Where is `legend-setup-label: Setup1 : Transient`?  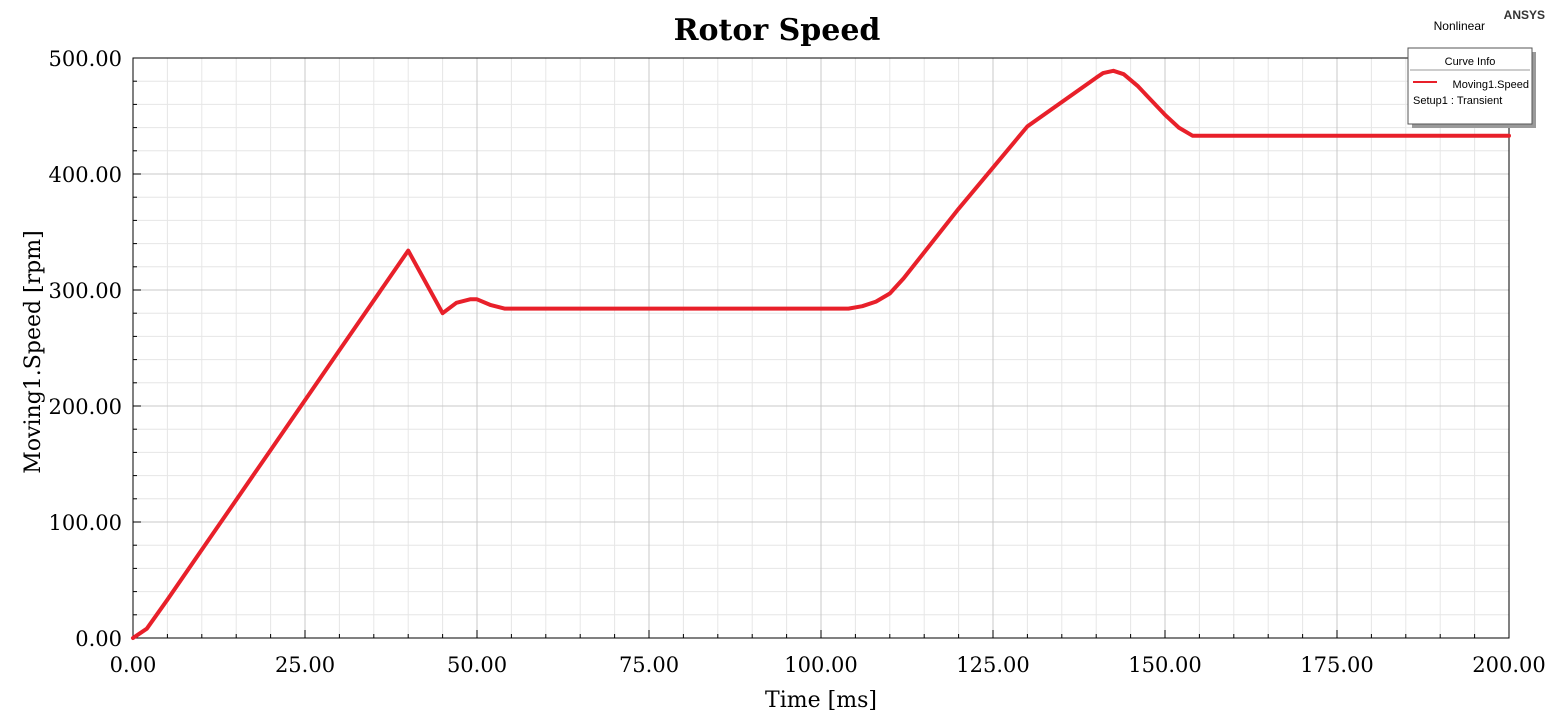 legend-setup-label: Setup1 : Transient is located at coordinates (1457, 101).